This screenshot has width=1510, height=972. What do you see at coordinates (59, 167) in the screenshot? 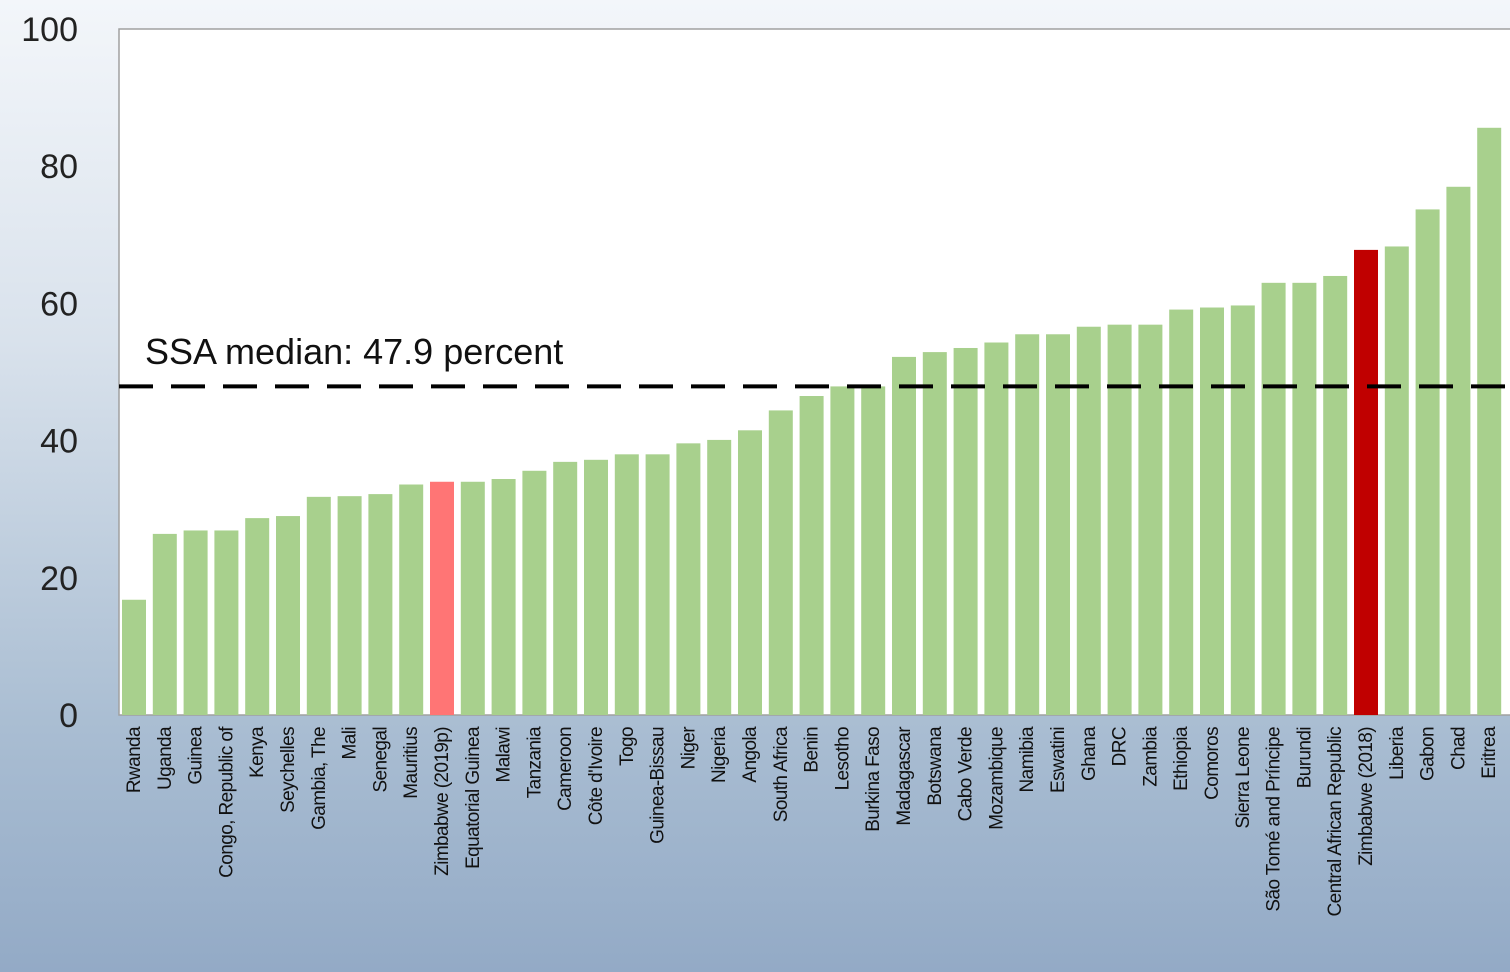
I see `y-tick-label: 80` at bounding box center [59, 167].